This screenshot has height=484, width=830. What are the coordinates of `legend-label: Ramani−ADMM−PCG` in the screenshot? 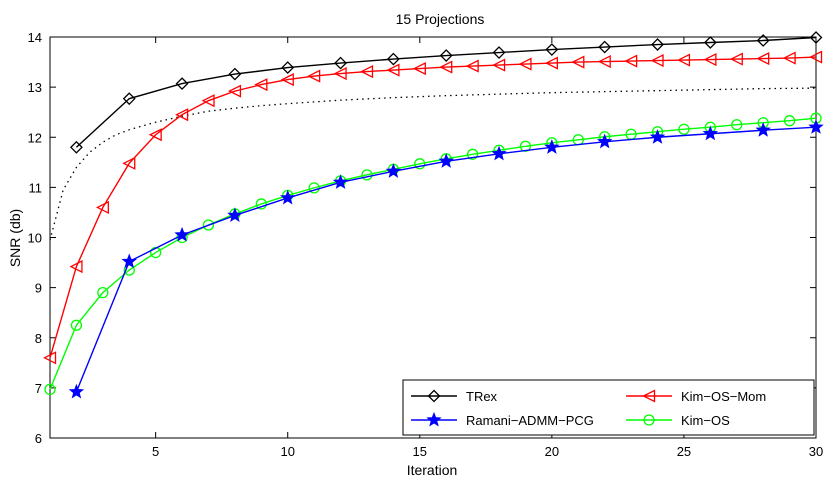 It's located at (530, 420).